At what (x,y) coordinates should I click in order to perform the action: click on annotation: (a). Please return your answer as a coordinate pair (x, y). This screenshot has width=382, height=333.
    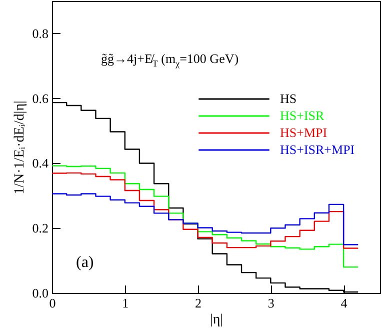
    Looking at the image, I should click on (85, 262).